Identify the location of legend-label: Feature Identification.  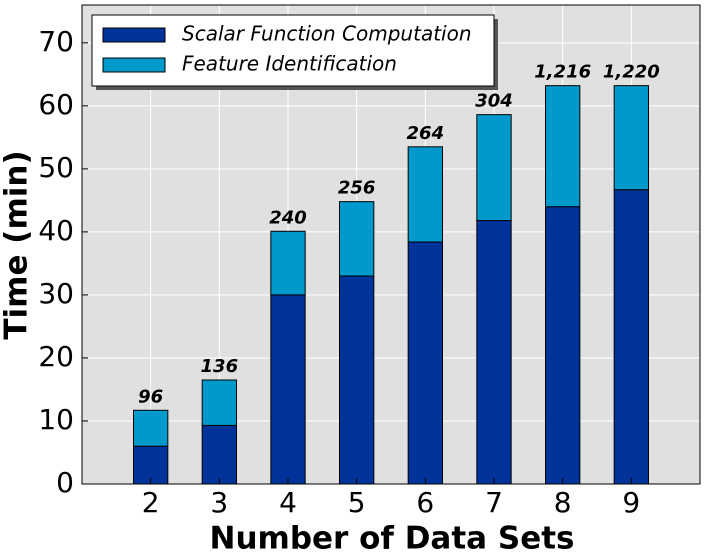
(289, 64).